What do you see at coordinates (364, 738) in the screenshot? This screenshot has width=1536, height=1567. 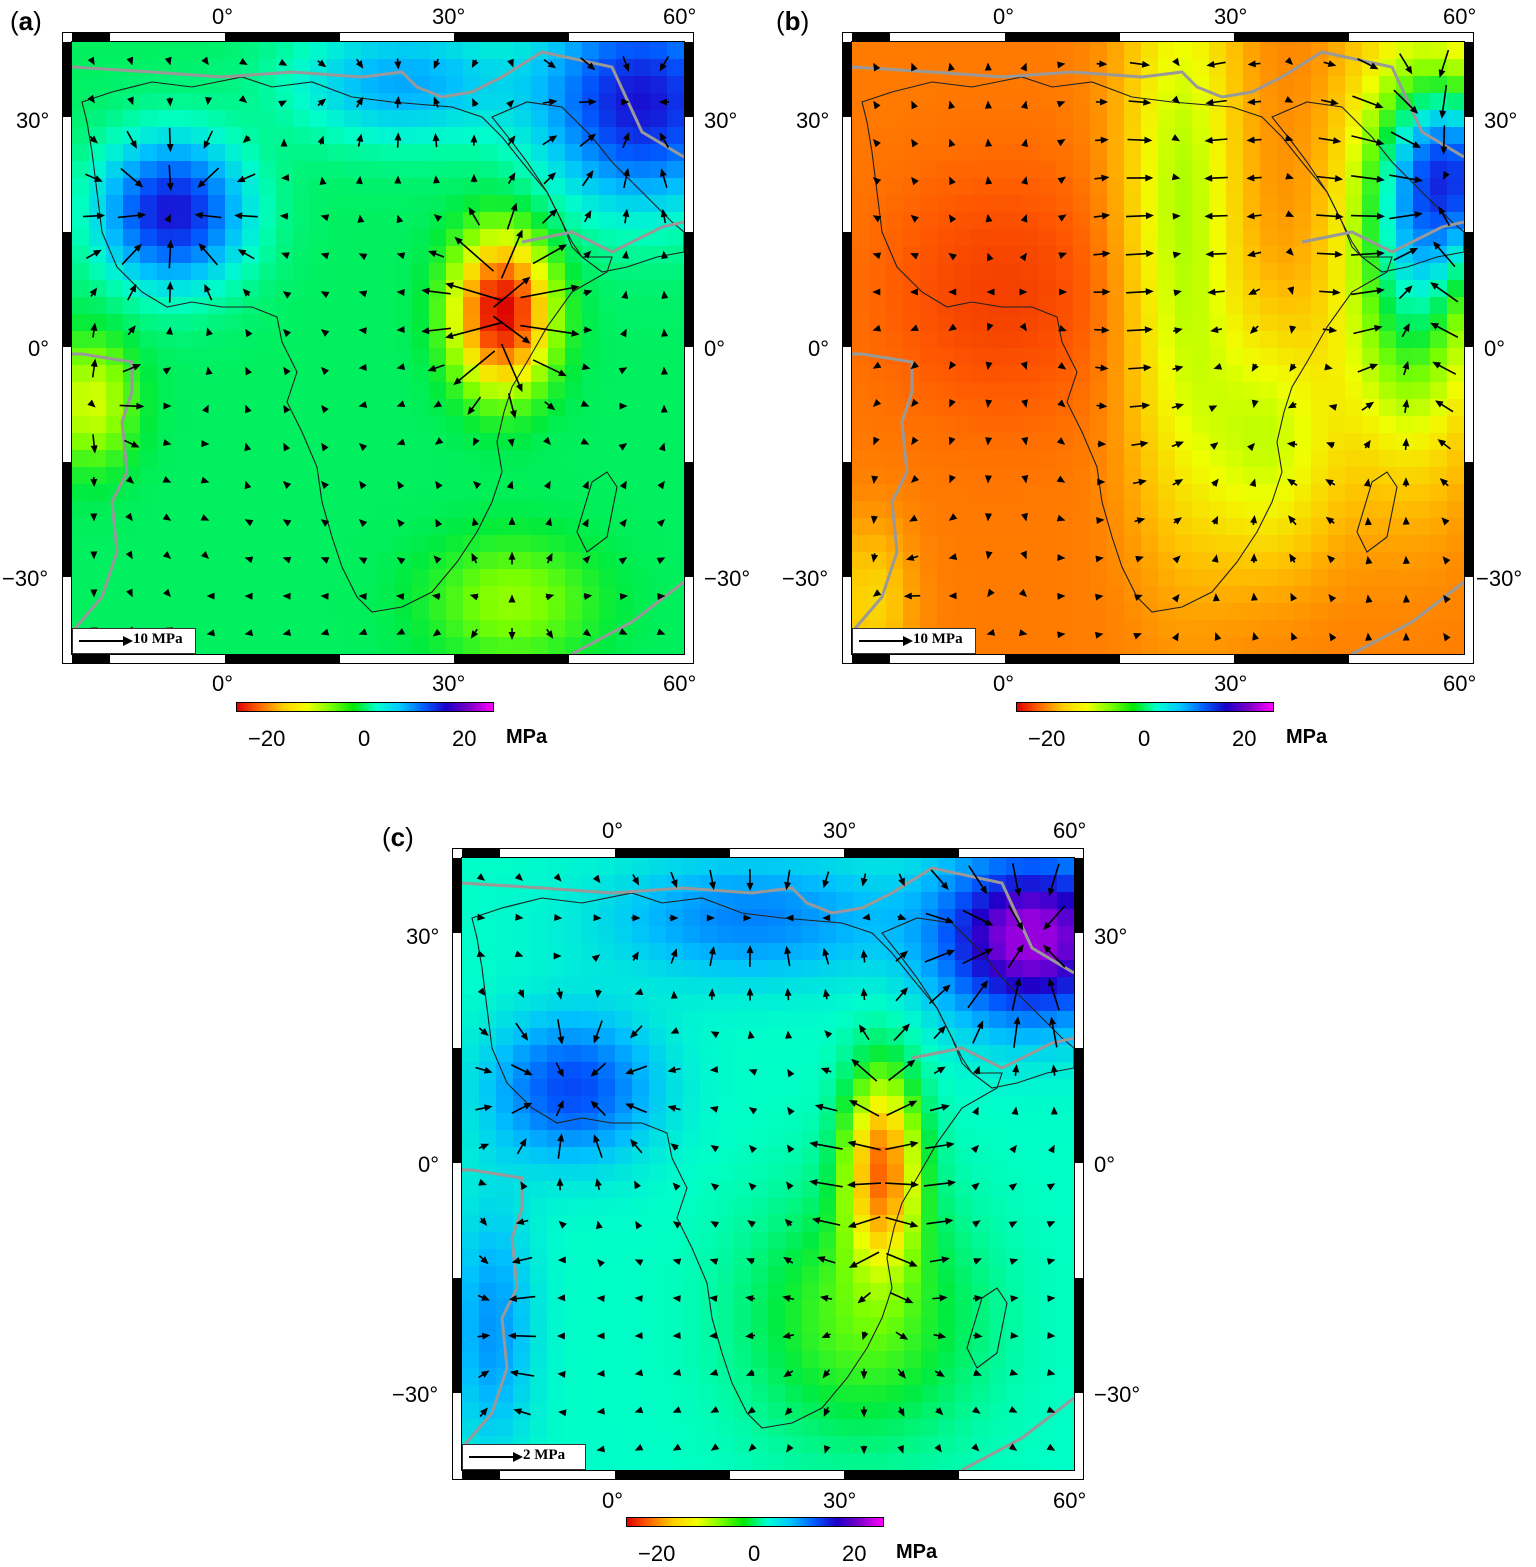 I see `colorbar-tick-0: 0` at bounding box center [364, 738].